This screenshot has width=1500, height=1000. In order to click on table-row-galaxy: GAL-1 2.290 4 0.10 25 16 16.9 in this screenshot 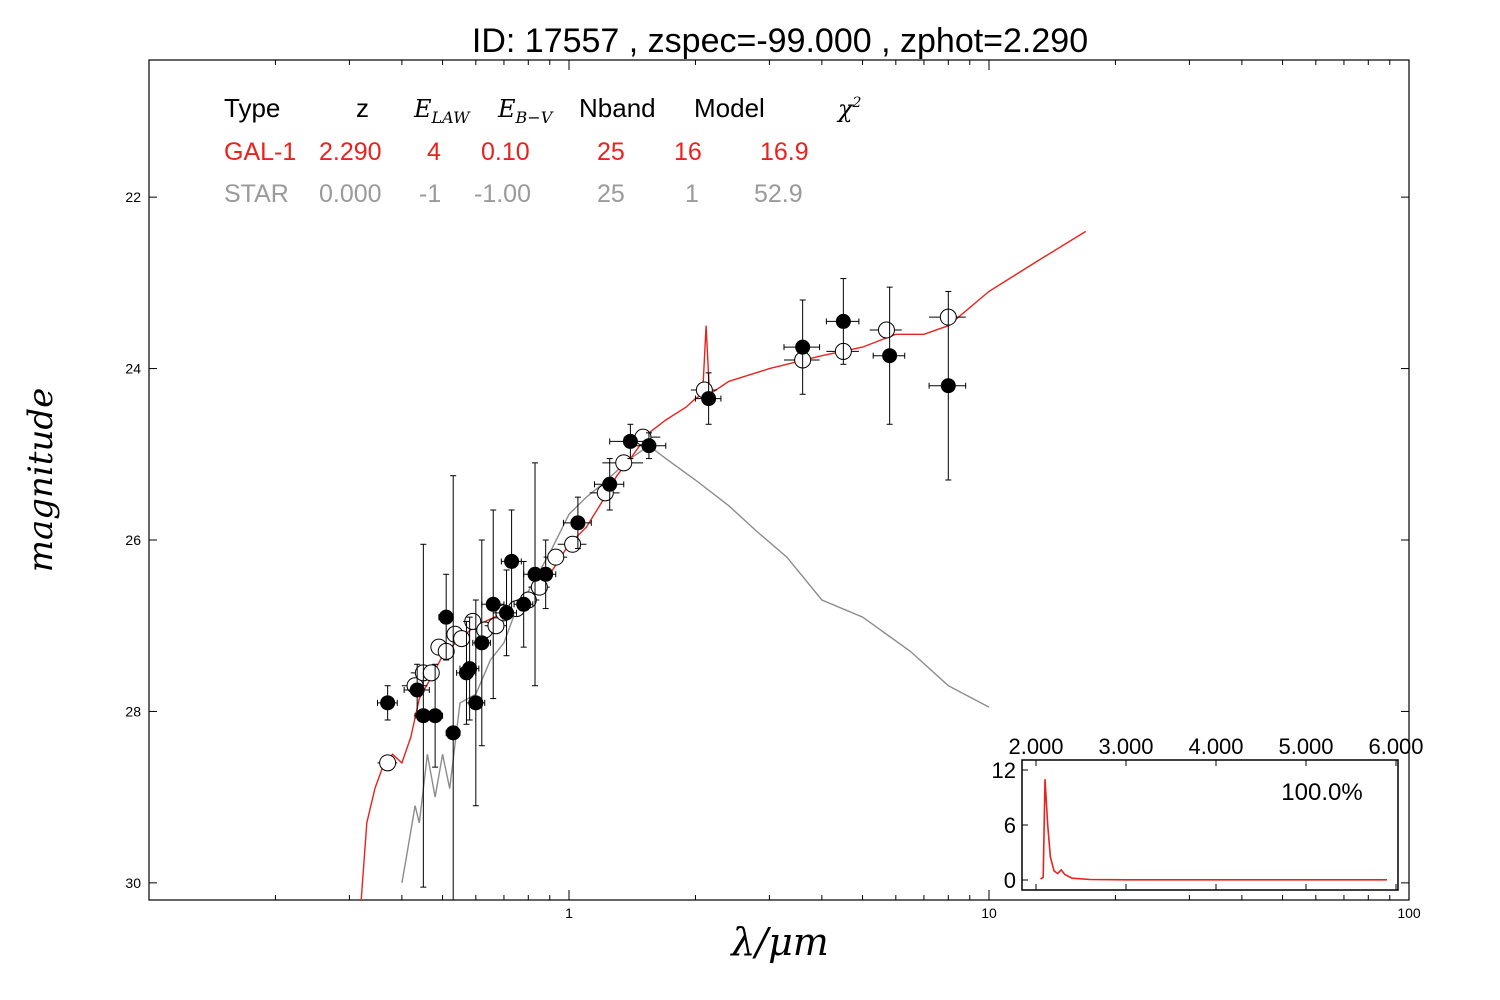, I will do `click(516, 152)`.